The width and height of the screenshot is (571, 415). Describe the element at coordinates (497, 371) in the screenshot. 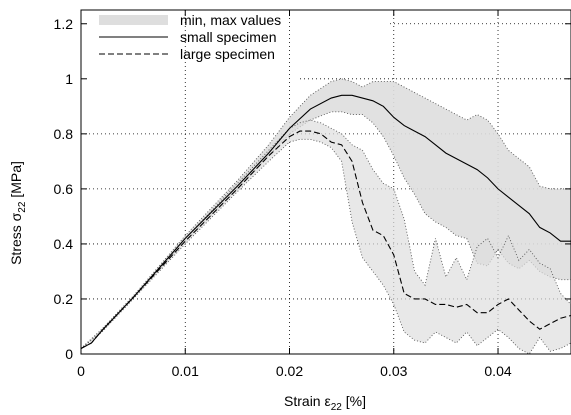

I see `x-tick-label: 0.04` at that location.